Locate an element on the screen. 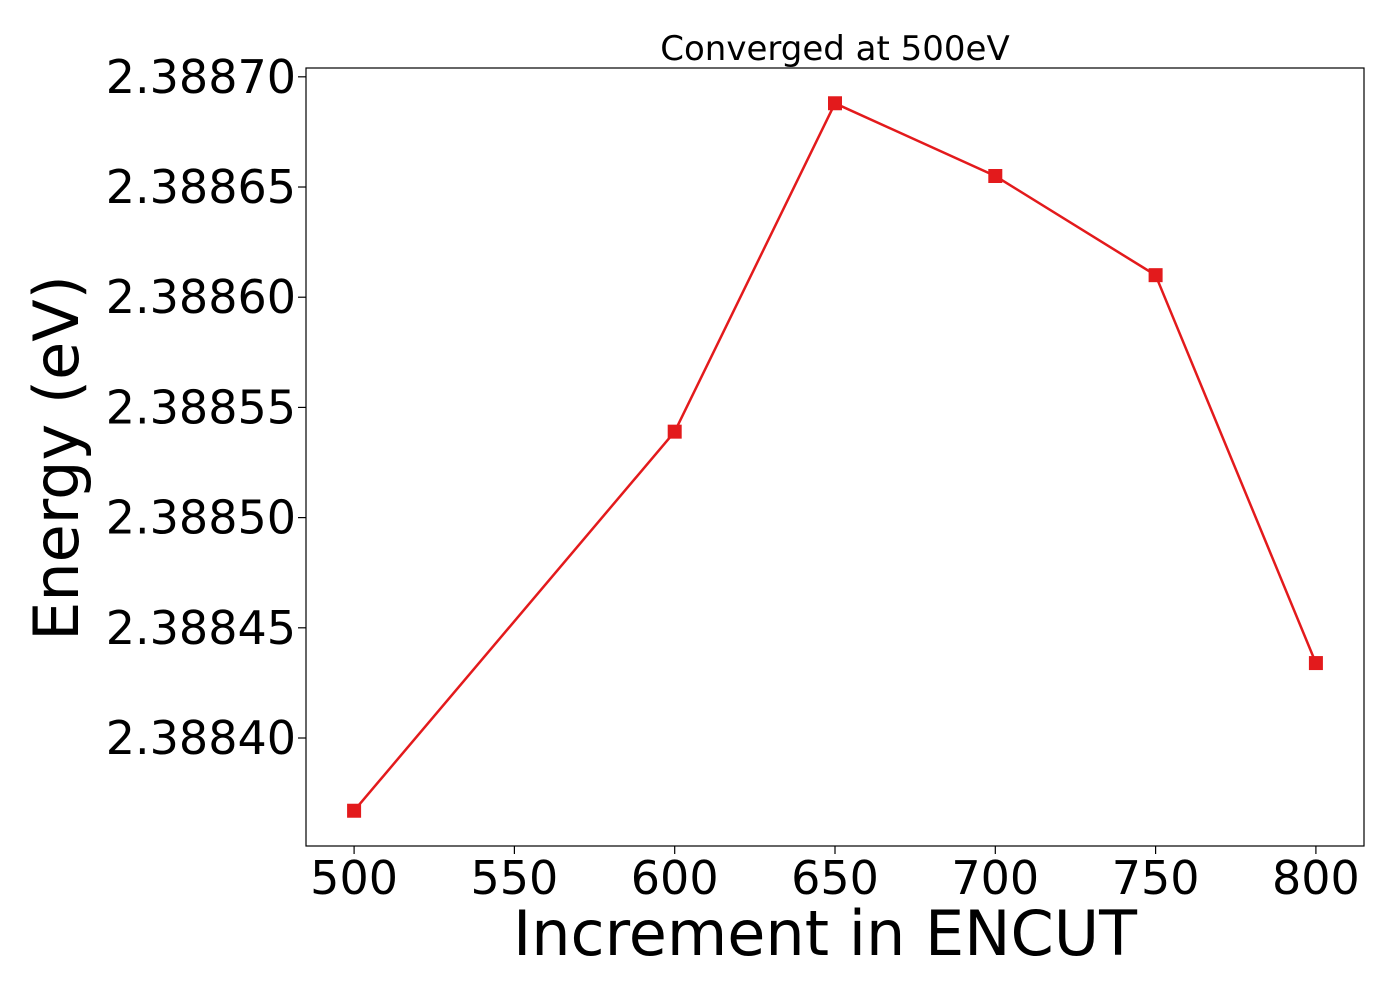 This screenshot has height=1000, width=1400. x-tick-label: 600 is located at coordinates (675, 878).